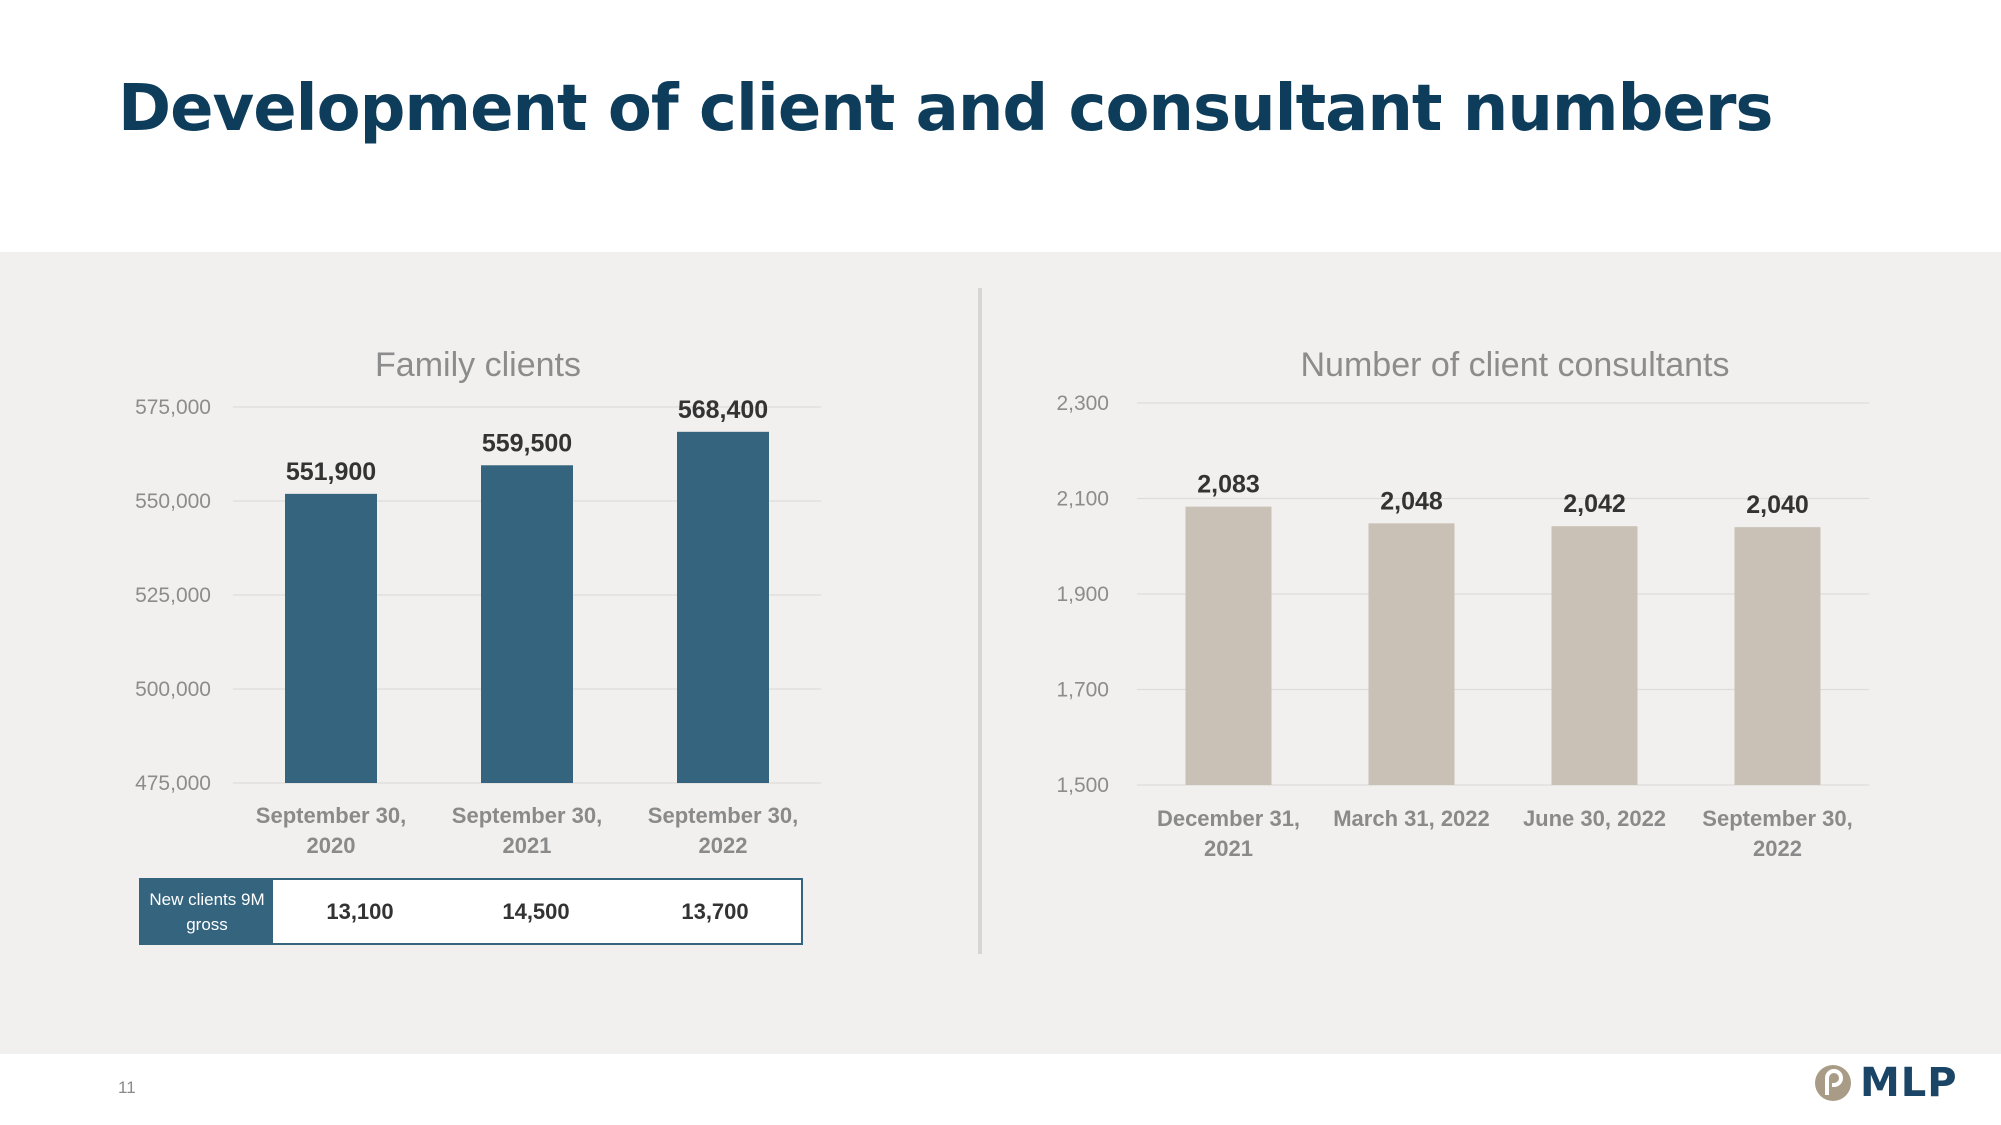  I want to click on new-clients-label: New clients 9M gross, so click(207, 911).